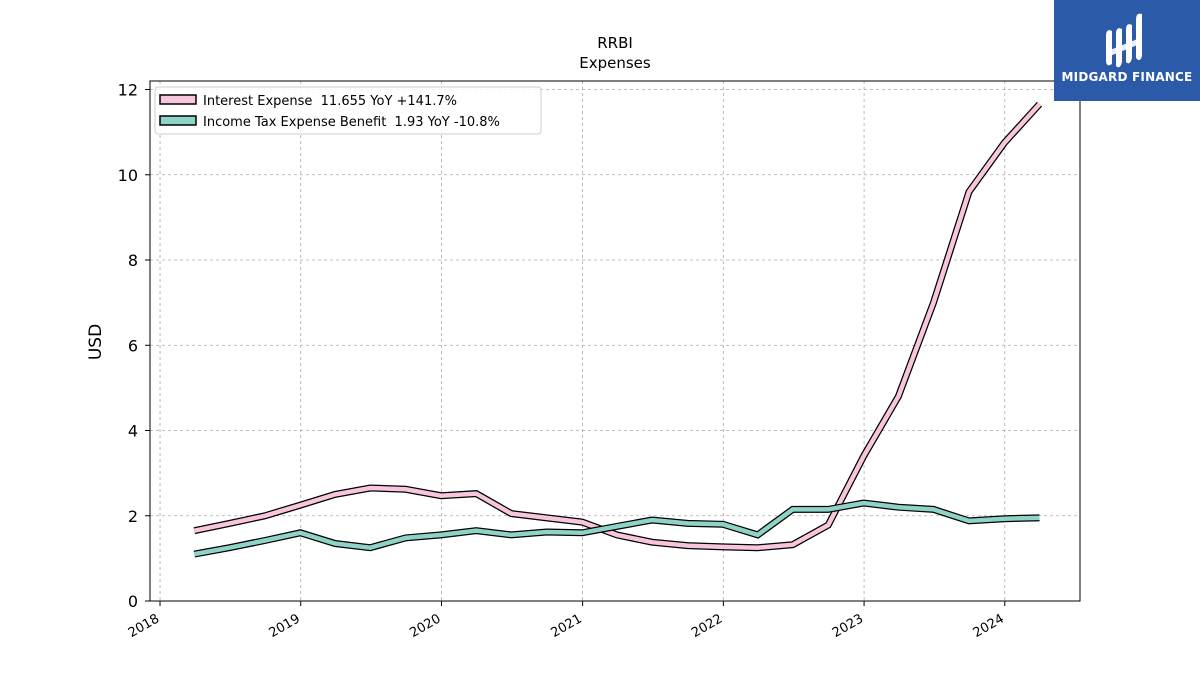  I want to click on y-tick-label: 10, so click(128, 175).